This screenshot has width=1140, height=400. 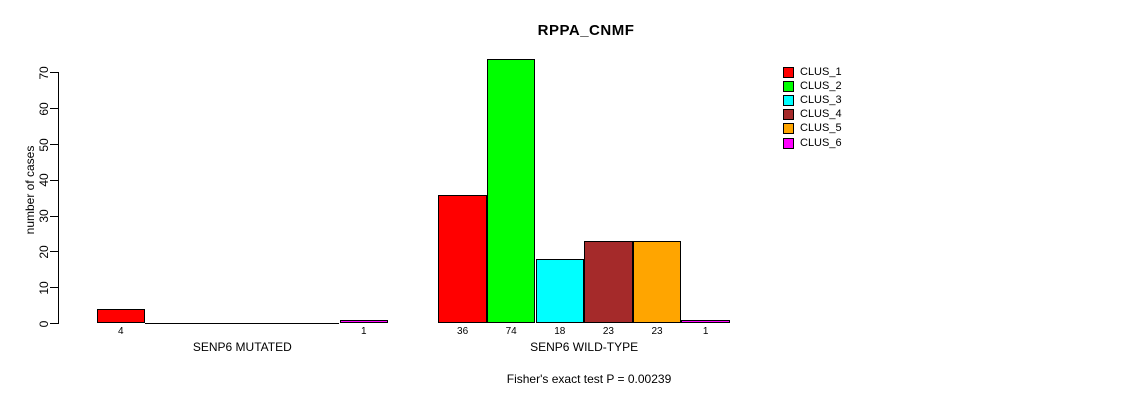 What do you see at coordinates (584, 347) in the screenshot?
I see `group-label-2: SENP6 WILD-TYPE` at bounding box center [584, 347].